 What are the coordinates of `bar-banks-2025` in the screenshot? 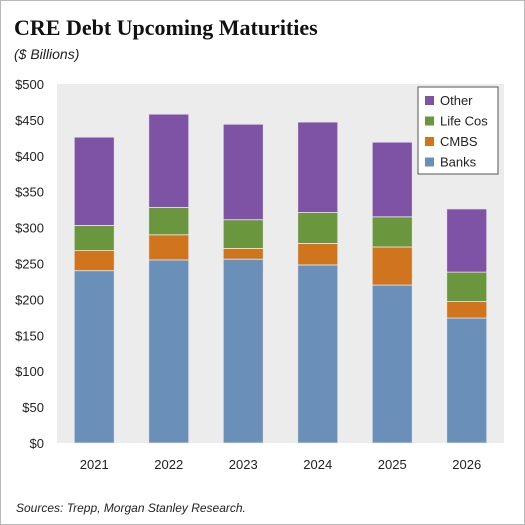 It's located at (392, 364).